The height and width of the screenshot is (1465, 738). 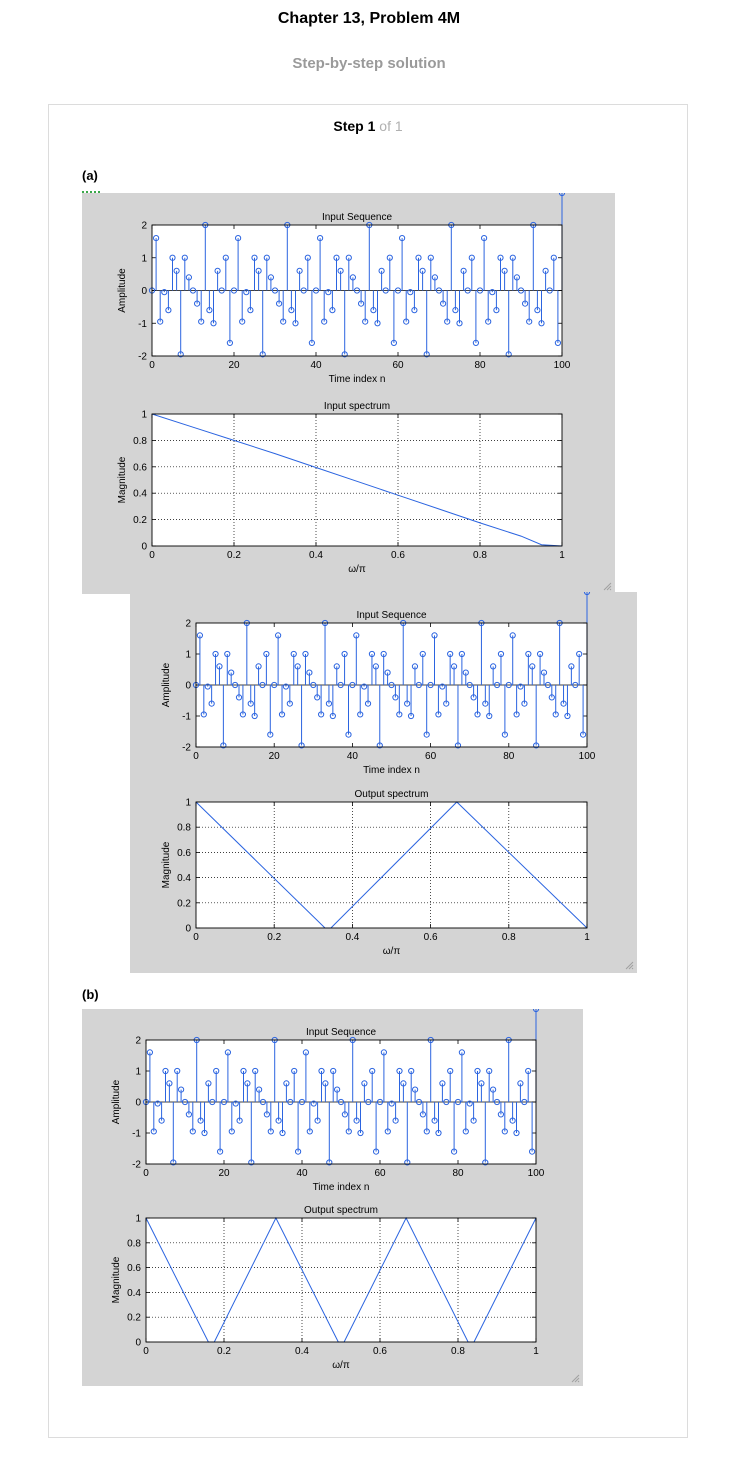 I want to click on plot-area, so click(x=341, y=1280).